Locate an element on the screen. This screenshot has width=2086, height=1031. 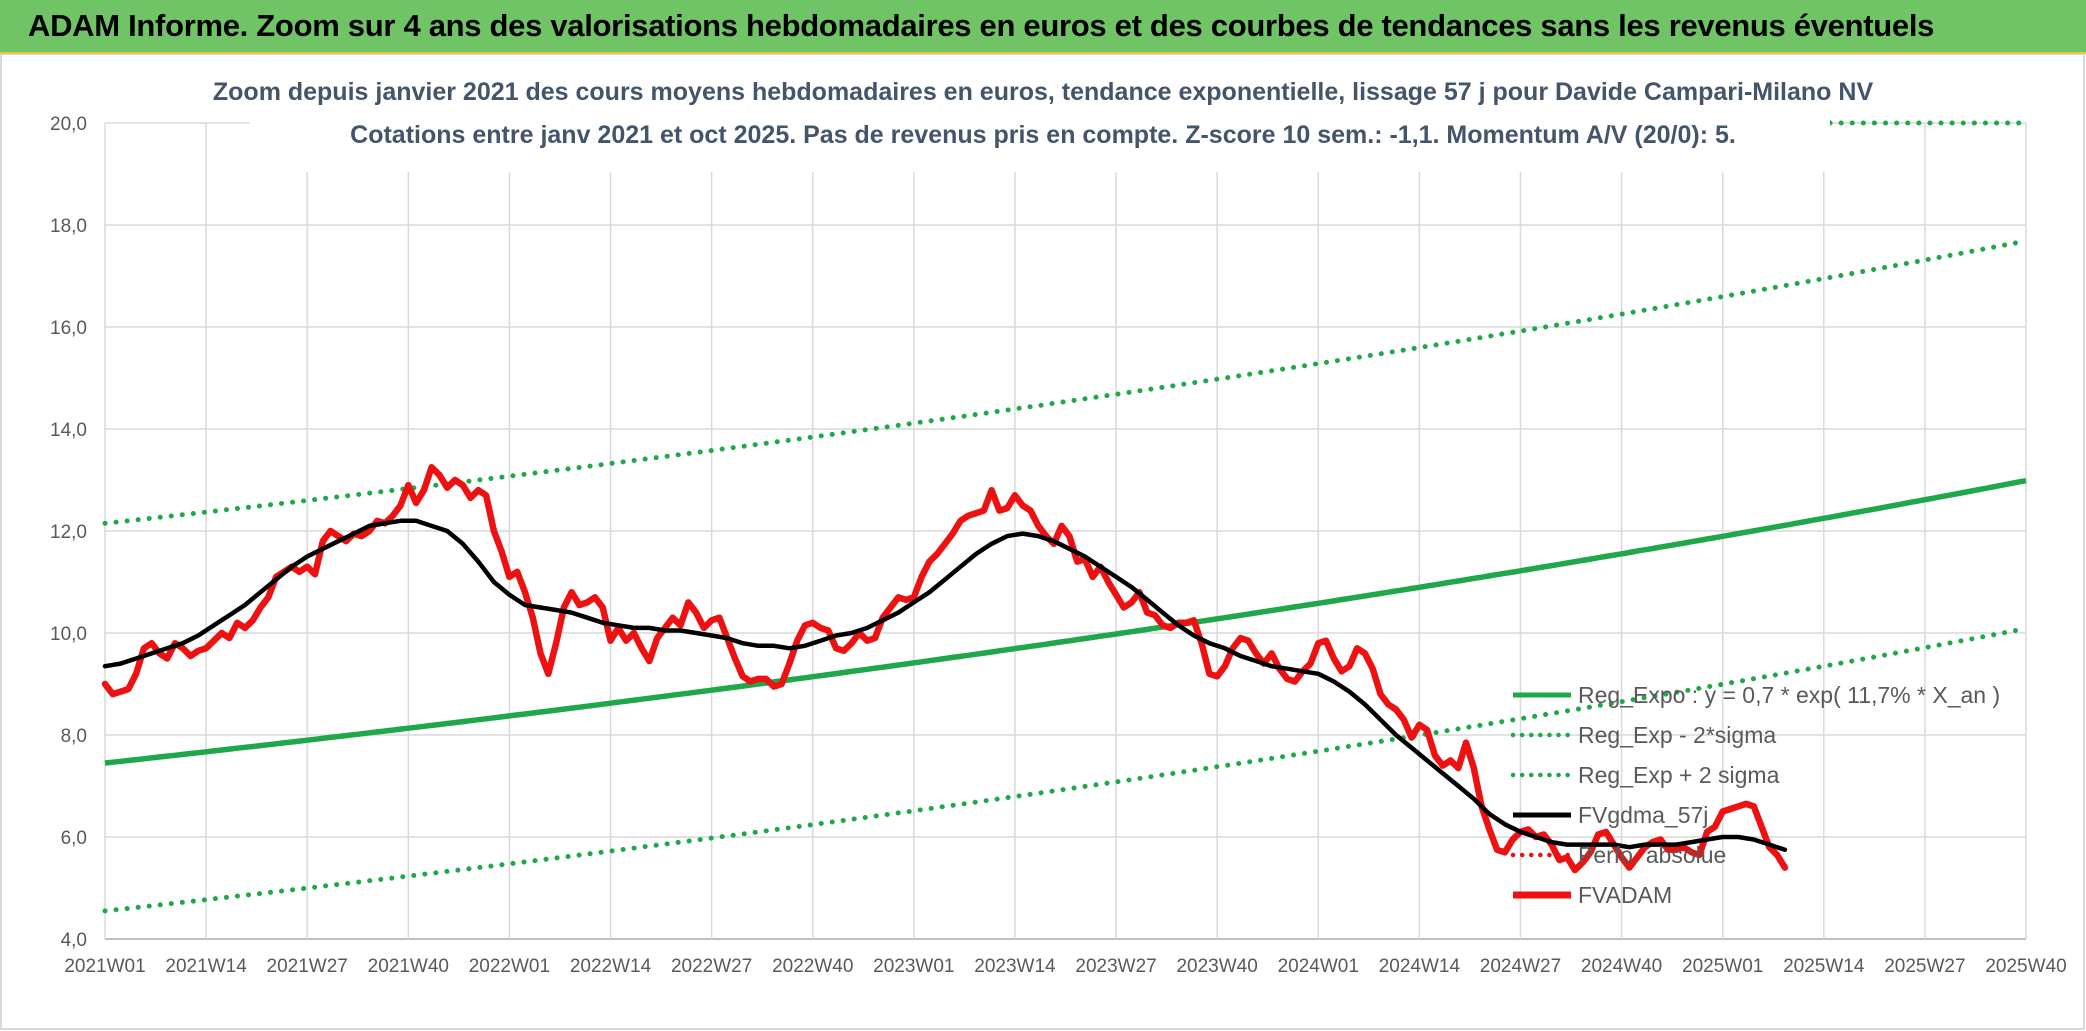
y-tick-label: 12,0 is located at coordinates (68, 532).